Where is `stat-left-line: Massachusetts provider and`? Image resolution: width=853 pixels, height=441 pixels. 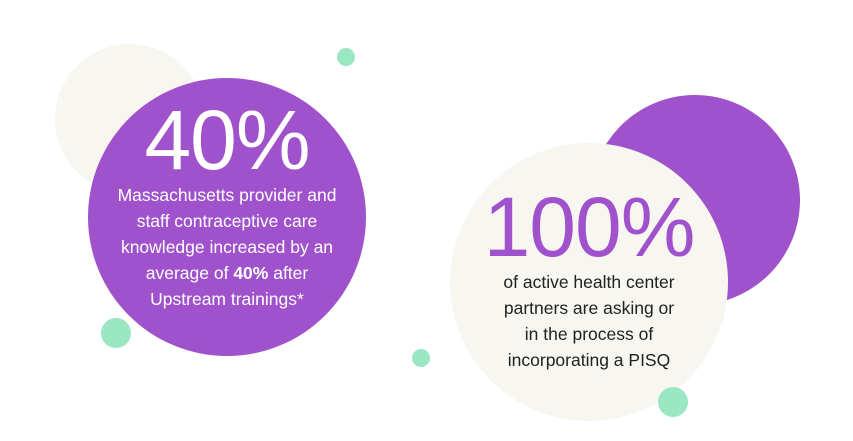 stat-left-line: Massachusetts provider and is located at coordinates (227, 195).